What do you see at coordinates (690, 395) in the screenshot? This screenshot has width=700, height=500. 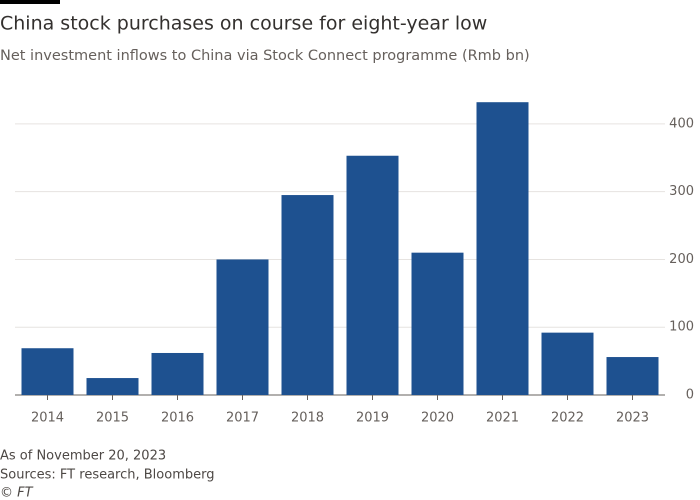 I see `y-tick-label: 0` at bounding box center [690, 395].